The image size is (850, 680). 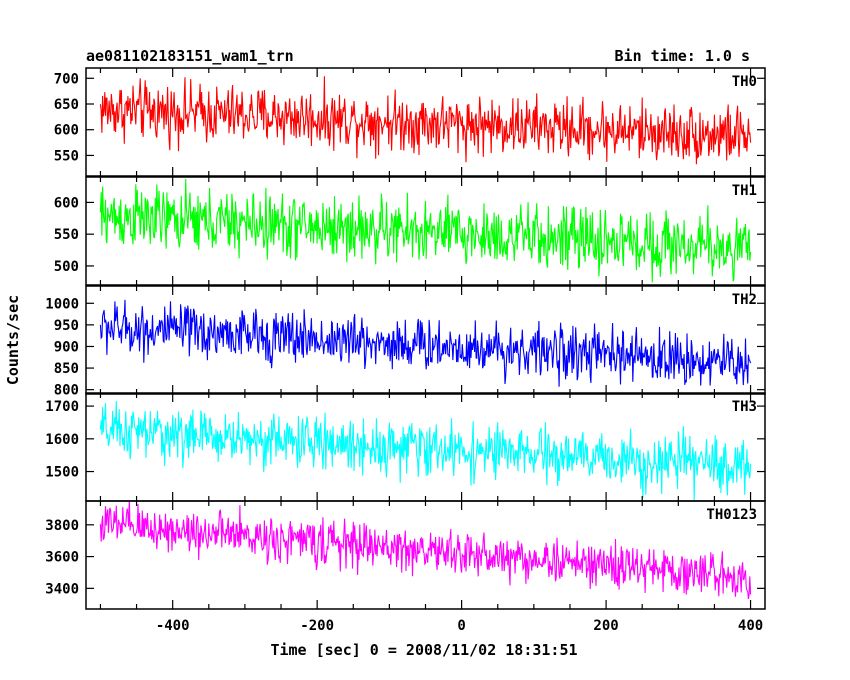 I want to click on x-tick-label: 0, so click(x=461, y=626).